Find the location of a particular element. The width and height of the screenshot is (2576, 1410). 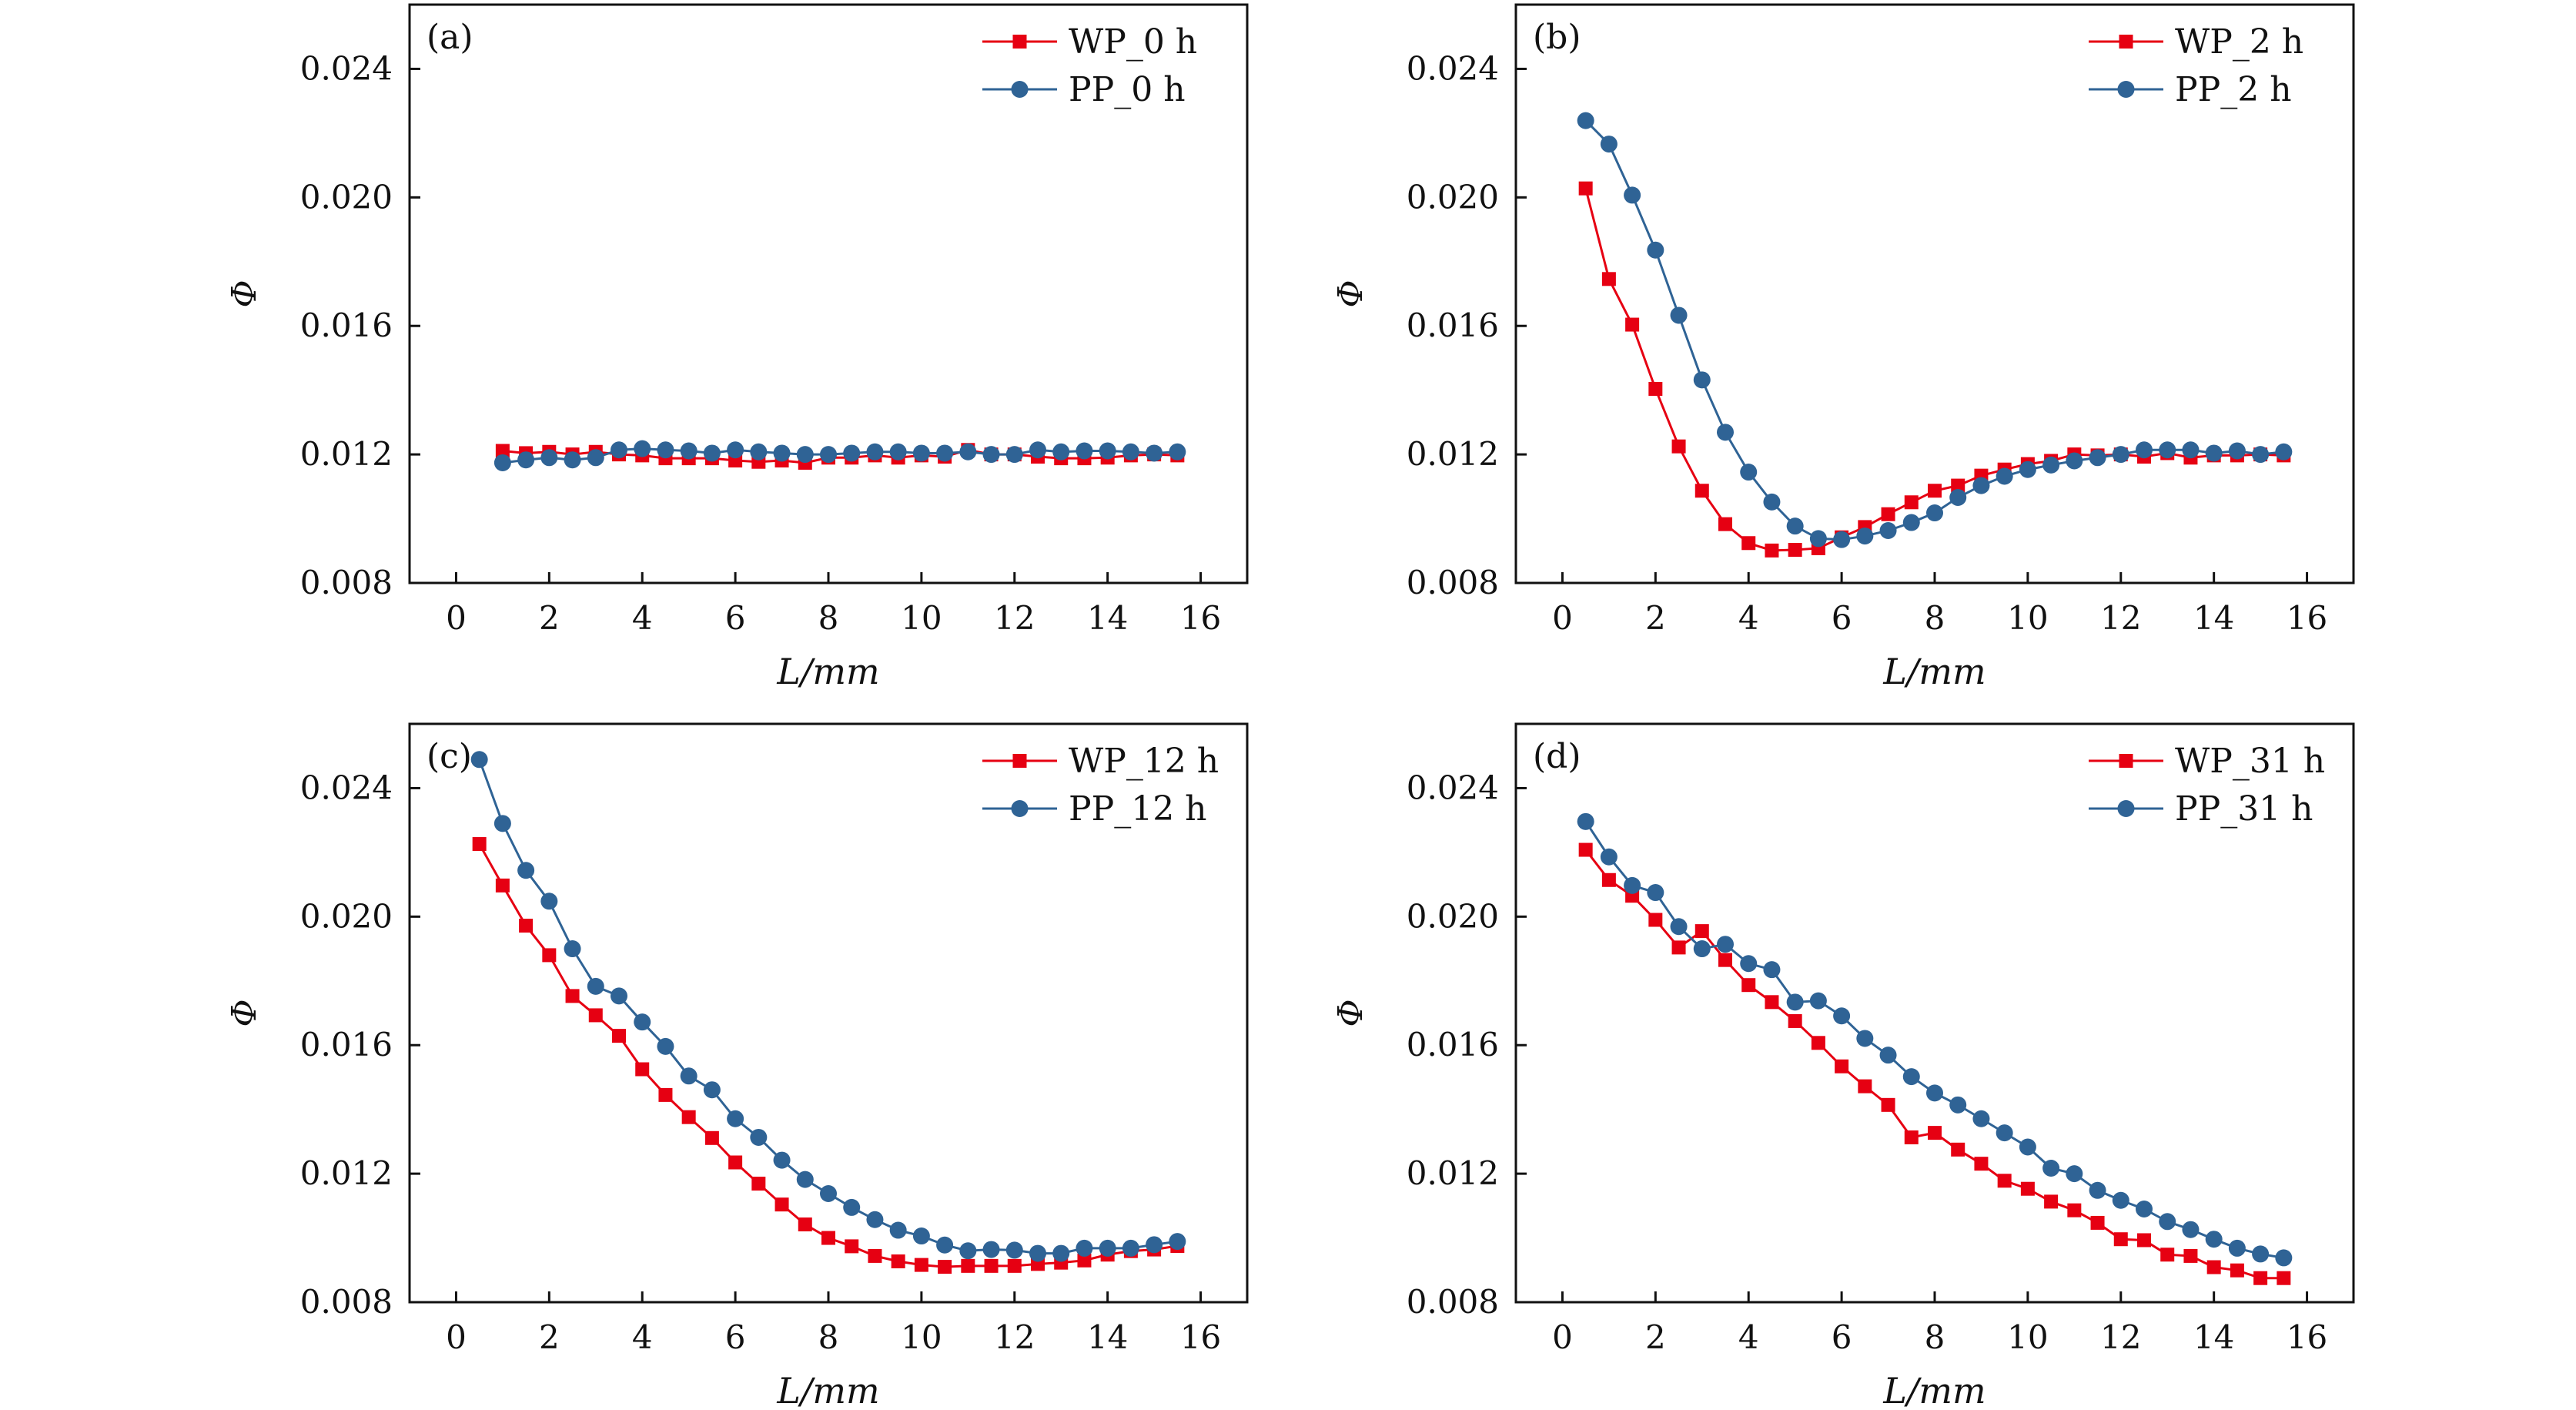

legend-entry: WP_2 h is located at coordinates (2196, 42).